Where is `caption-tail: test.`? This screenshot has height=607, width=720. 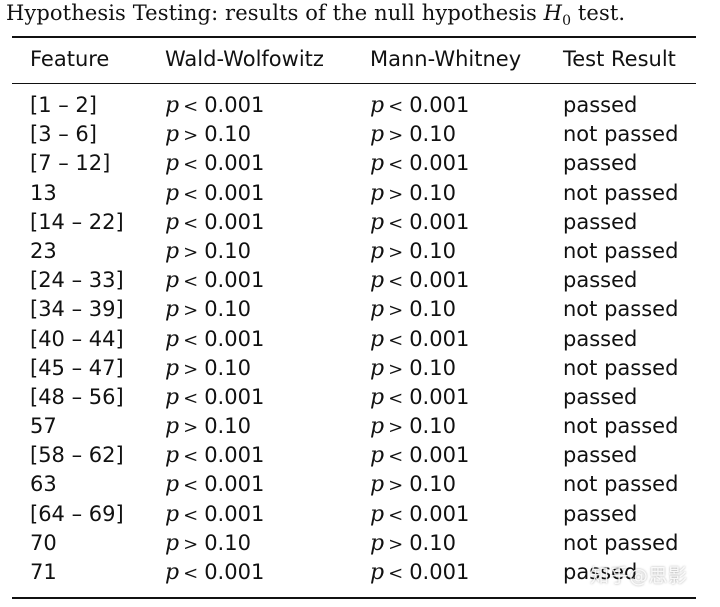
caption-tail: test. is located at coordinates (601, 13).